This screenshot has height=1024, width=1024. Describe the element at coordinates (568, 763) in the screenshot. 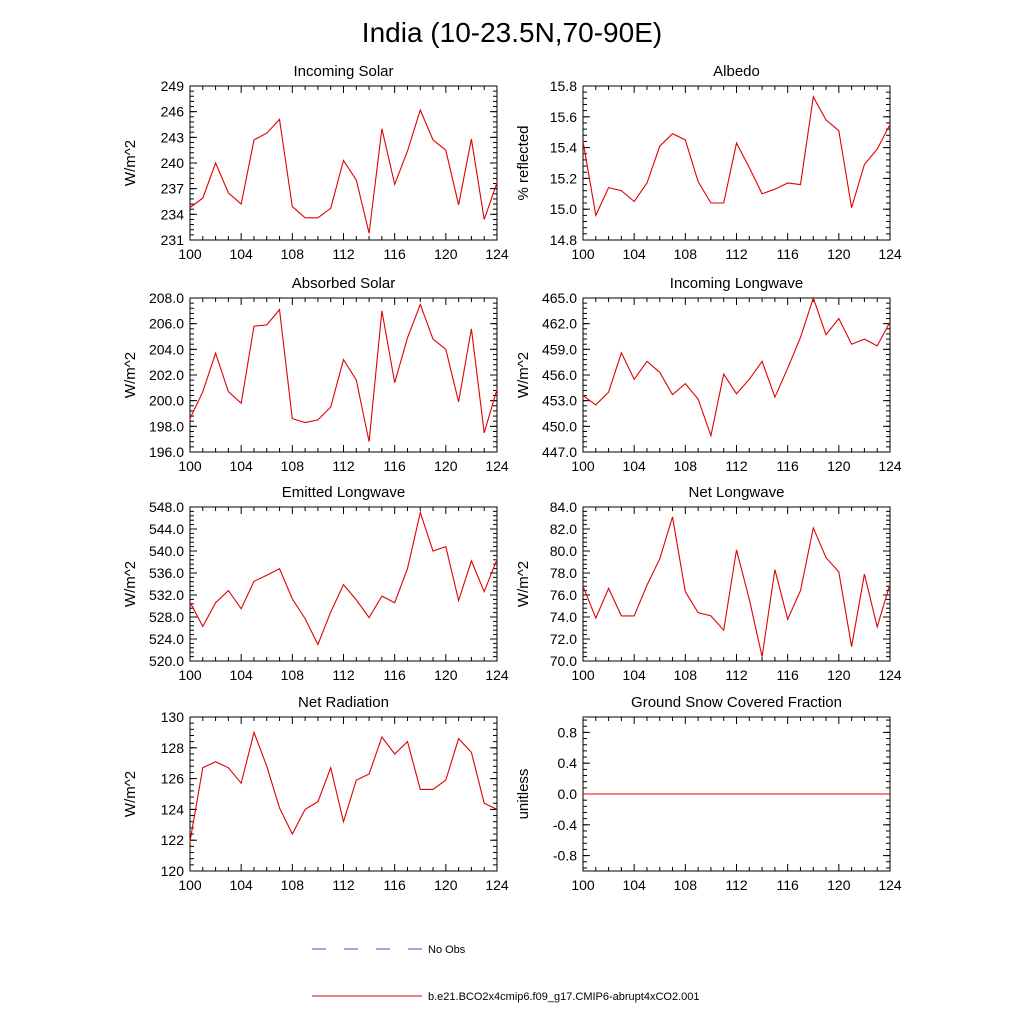

I see `y-tick-label: 0.4` at that location.